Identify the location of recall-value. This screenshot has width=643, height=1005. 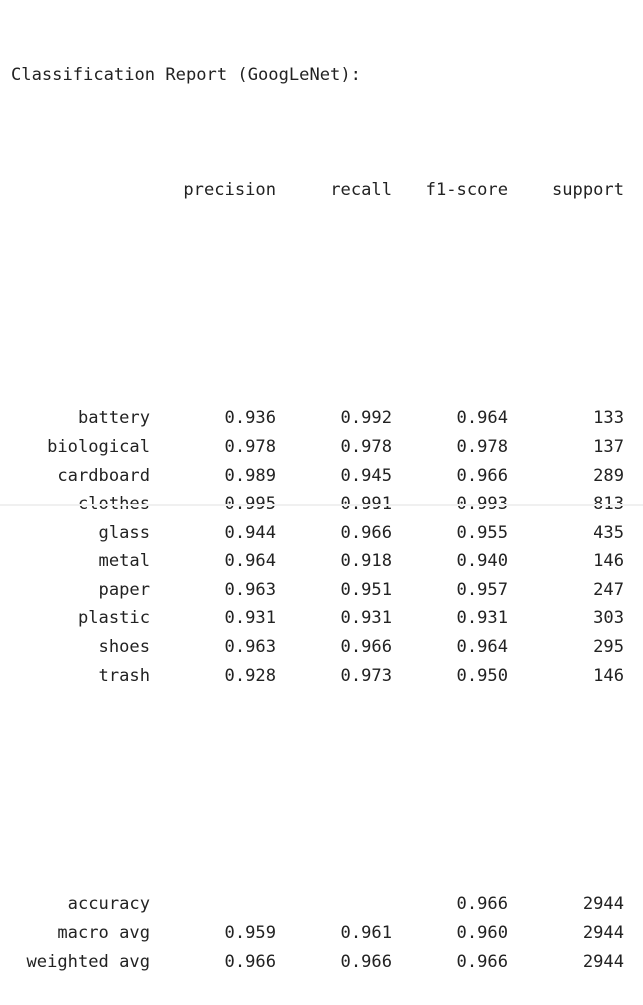
(334, 904).